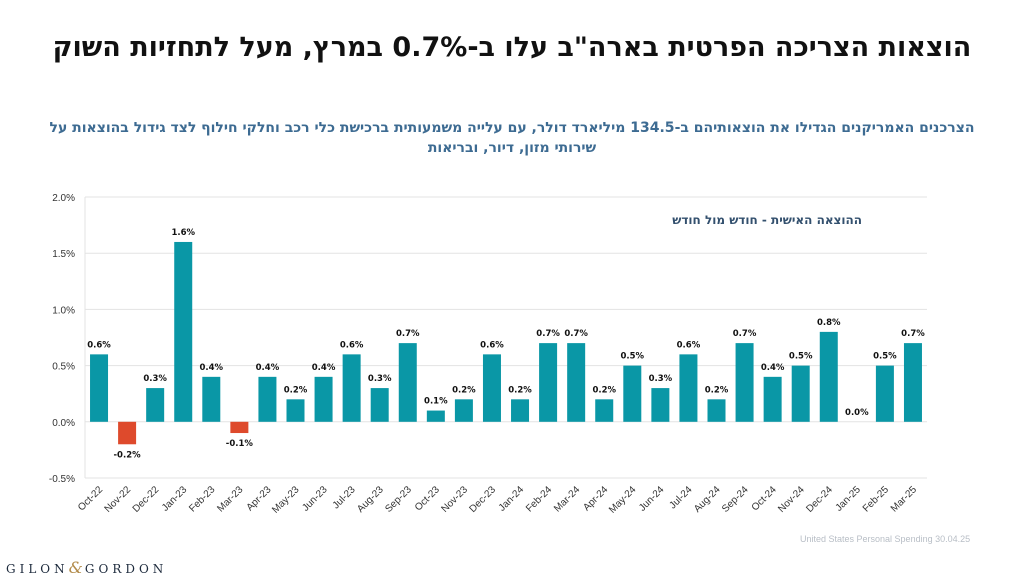 The width and height of the screenshot is (1024, 577). I want to click on y-tick-label: 2.0%, so click(63, 198).